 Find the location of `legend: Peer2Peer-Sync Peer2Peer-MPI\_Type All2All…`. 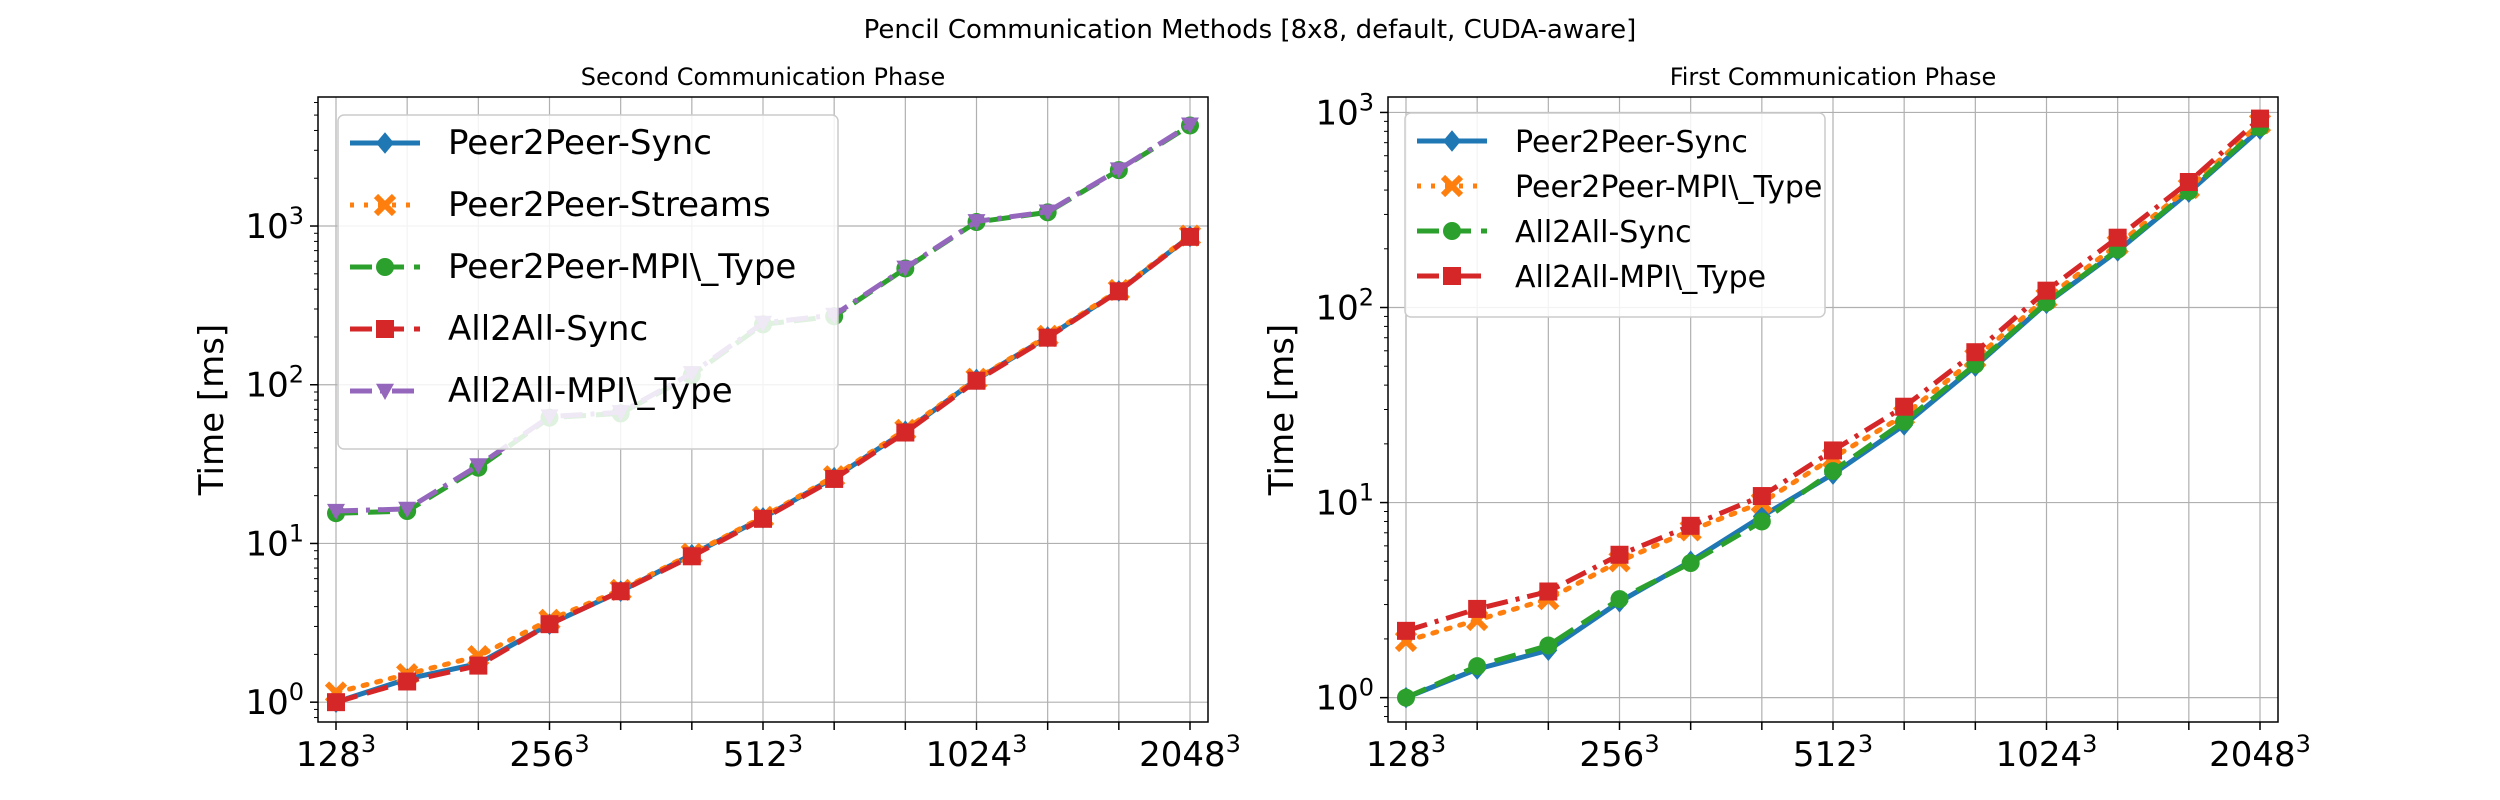

legend: Peer2Peer-Sync Peer2Peer-MPI\_Type All2All… is located at coordinates (1615, 215).